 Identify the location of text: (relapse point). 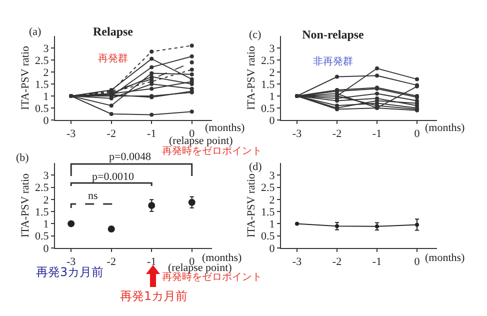
(200, 268).